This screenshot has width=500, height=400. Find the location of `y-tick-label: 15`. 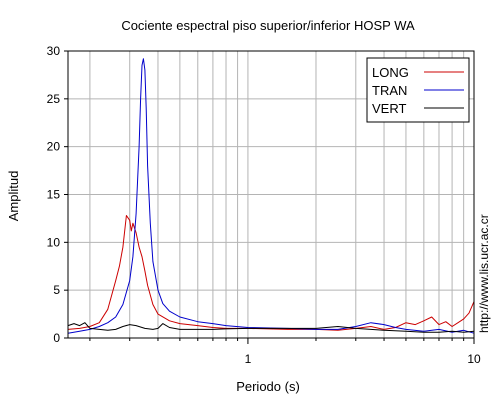

y-tick-label: 15 is located at coordinates (54, 195).